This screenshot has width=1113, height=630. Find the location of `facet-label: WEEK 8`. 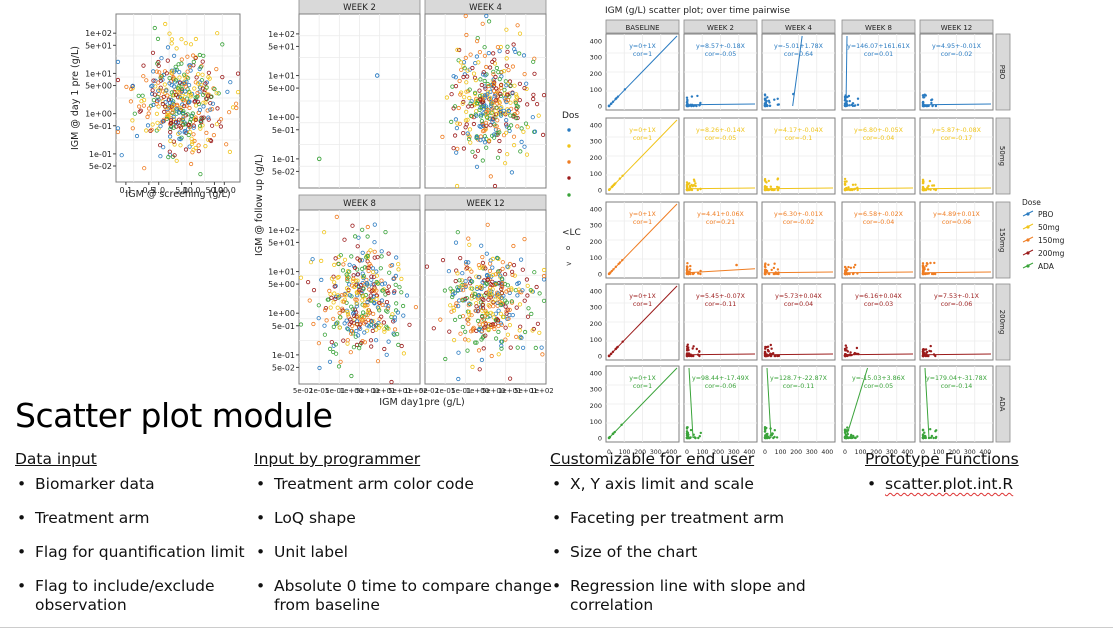

facet-label: WEEK 8 is located at coordinates (878, 28).